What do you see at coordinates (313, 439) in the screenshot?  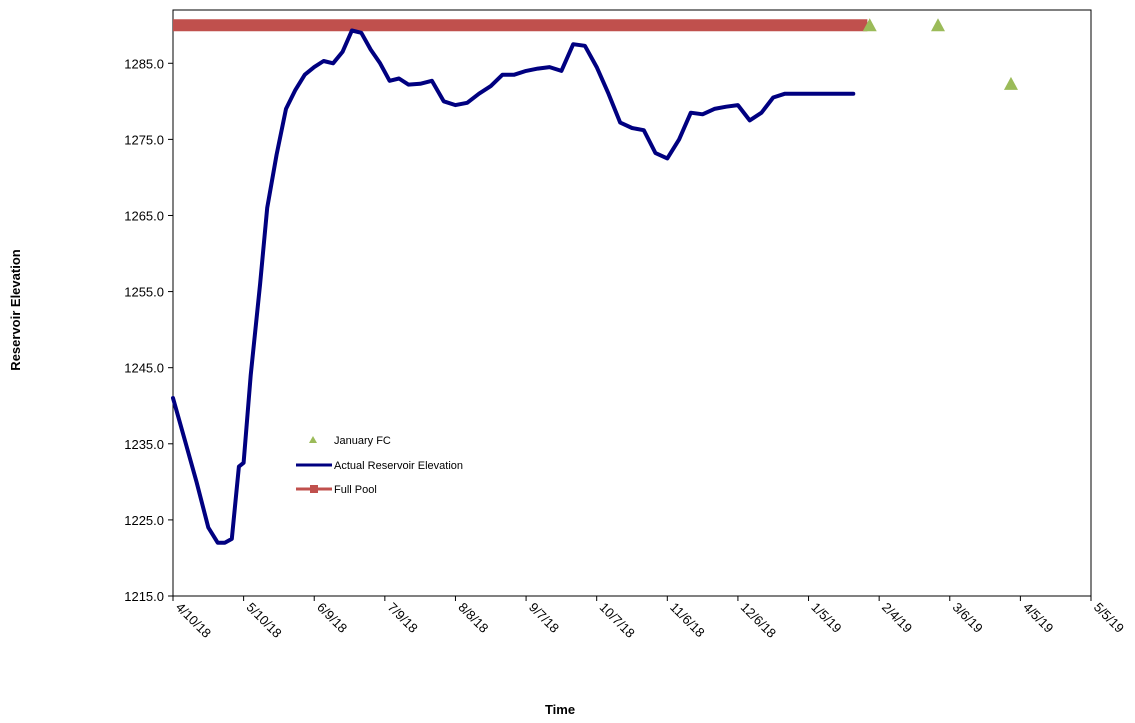 I see `legend-marker-january-fc` at bounding box center [313, 439].